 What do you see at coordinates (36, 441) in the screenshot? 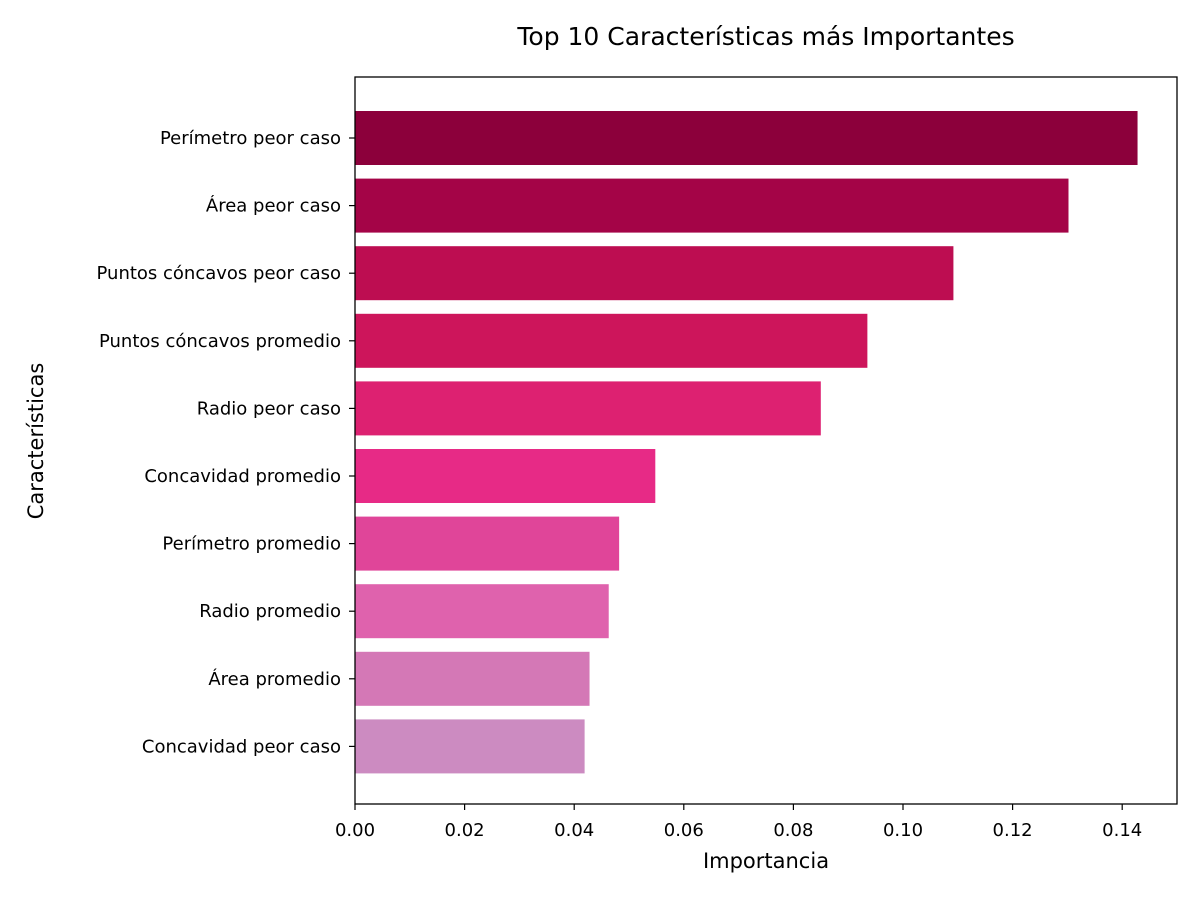
I see `y-axis-label: Características` at bounding box center [36, 441].